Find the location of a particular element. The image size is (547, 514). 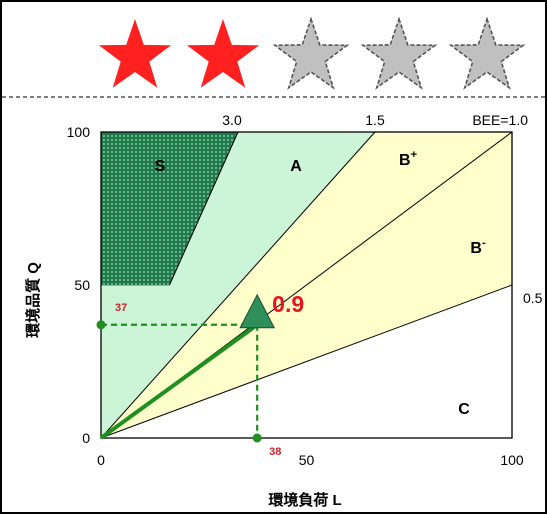

x-tick-label: 50 is located at coordinates (307, 460).